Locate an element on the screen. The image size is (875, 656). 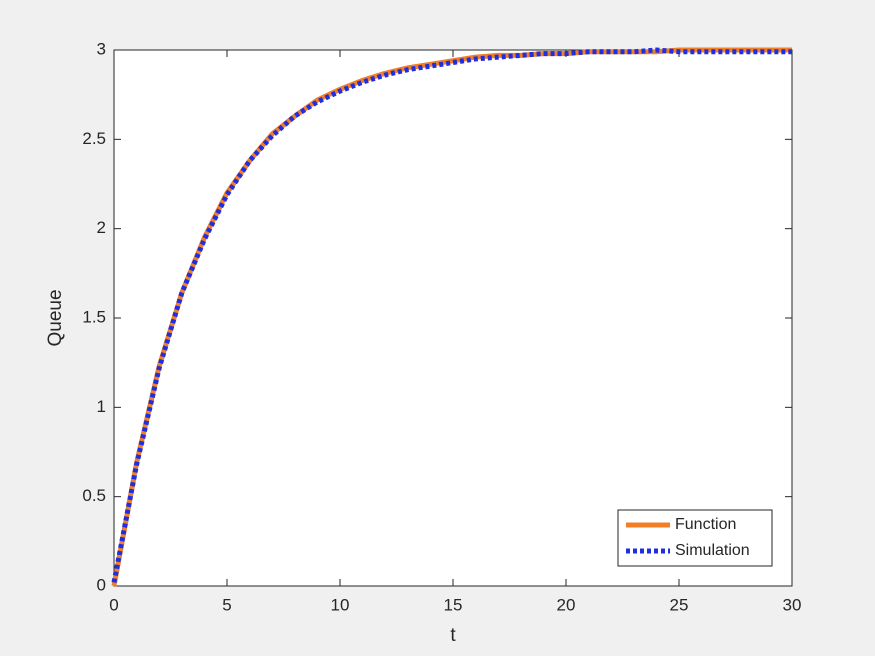
x-tick-label: 15 is located at coordinates (453, 604).